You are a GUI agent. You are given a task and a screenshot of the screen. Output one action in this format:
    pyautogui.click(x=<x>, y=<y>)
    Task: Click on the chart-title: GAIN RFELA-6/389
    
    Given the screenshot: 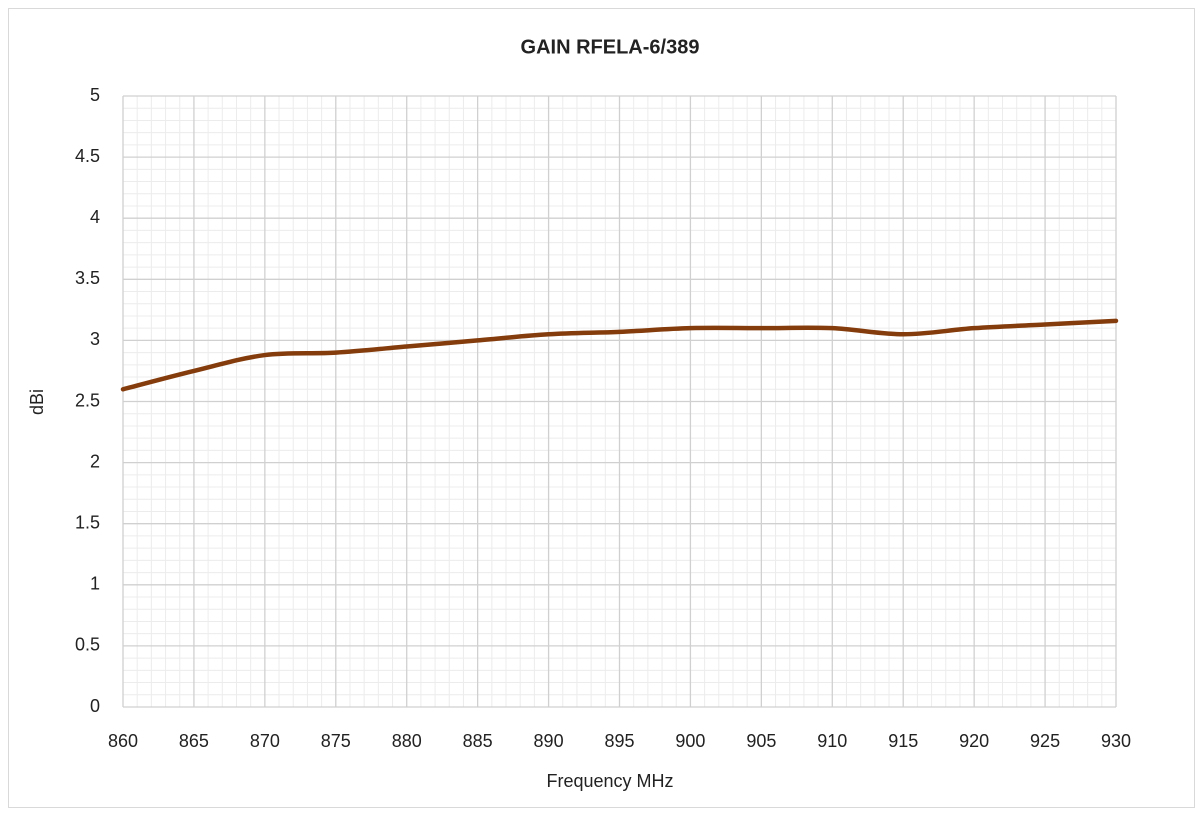 What is the action you would take?
    pyautogui.click(x=610, y=47)
    